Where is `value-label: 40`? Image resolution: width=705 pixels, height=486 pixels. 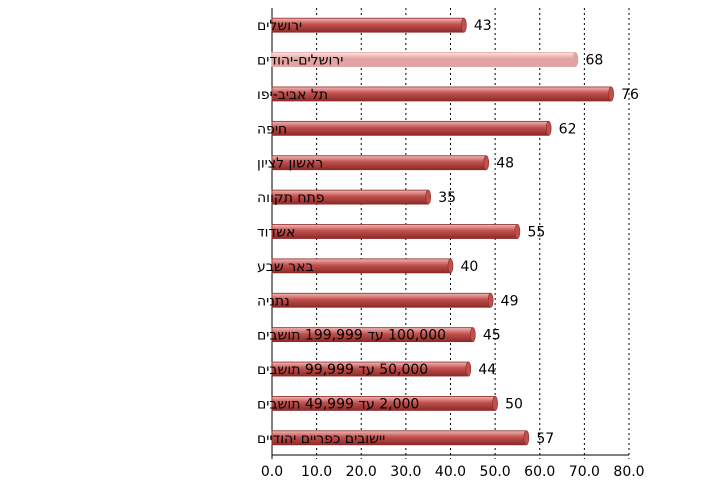
value-label: 40 is located at coordinates (470, 267).